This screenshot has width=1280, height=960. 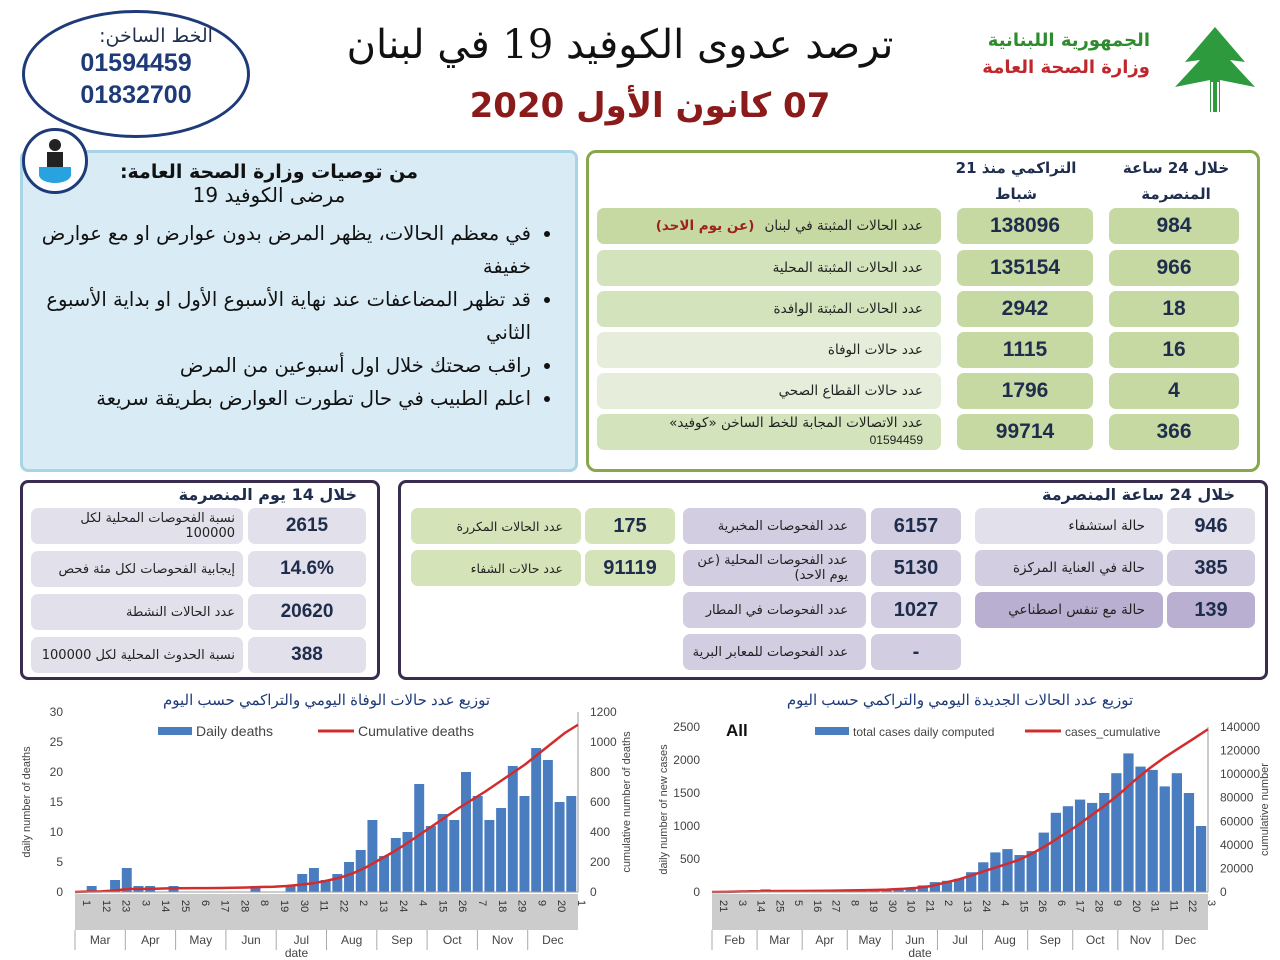 I want to click on ministry-name: الجمهورية اللبنانية وزارة الصحة العامة, so click(x=1042, y=54).